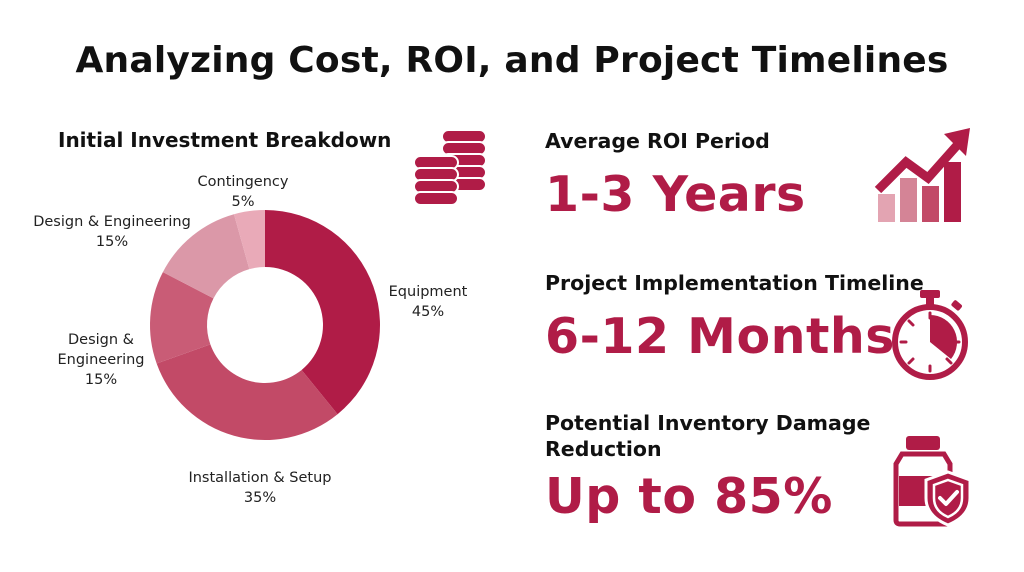 This screenshot has height=572, width=1024. I want to click on damage-reduction-value: Up to 85%, so click(689, 496).